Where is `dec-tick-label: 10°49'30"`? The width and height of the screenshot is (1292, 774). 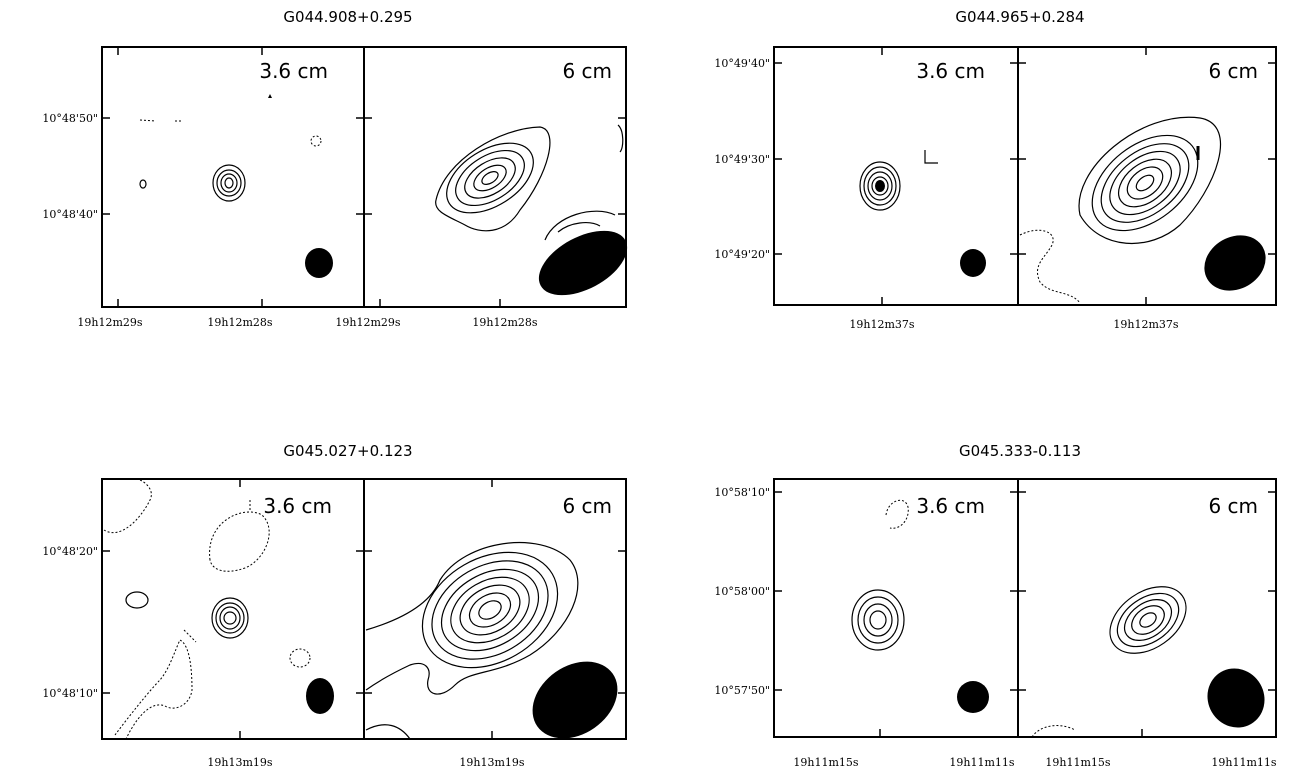 dec-tick-label: 10°49'30" is located at coordinates (742, 159).